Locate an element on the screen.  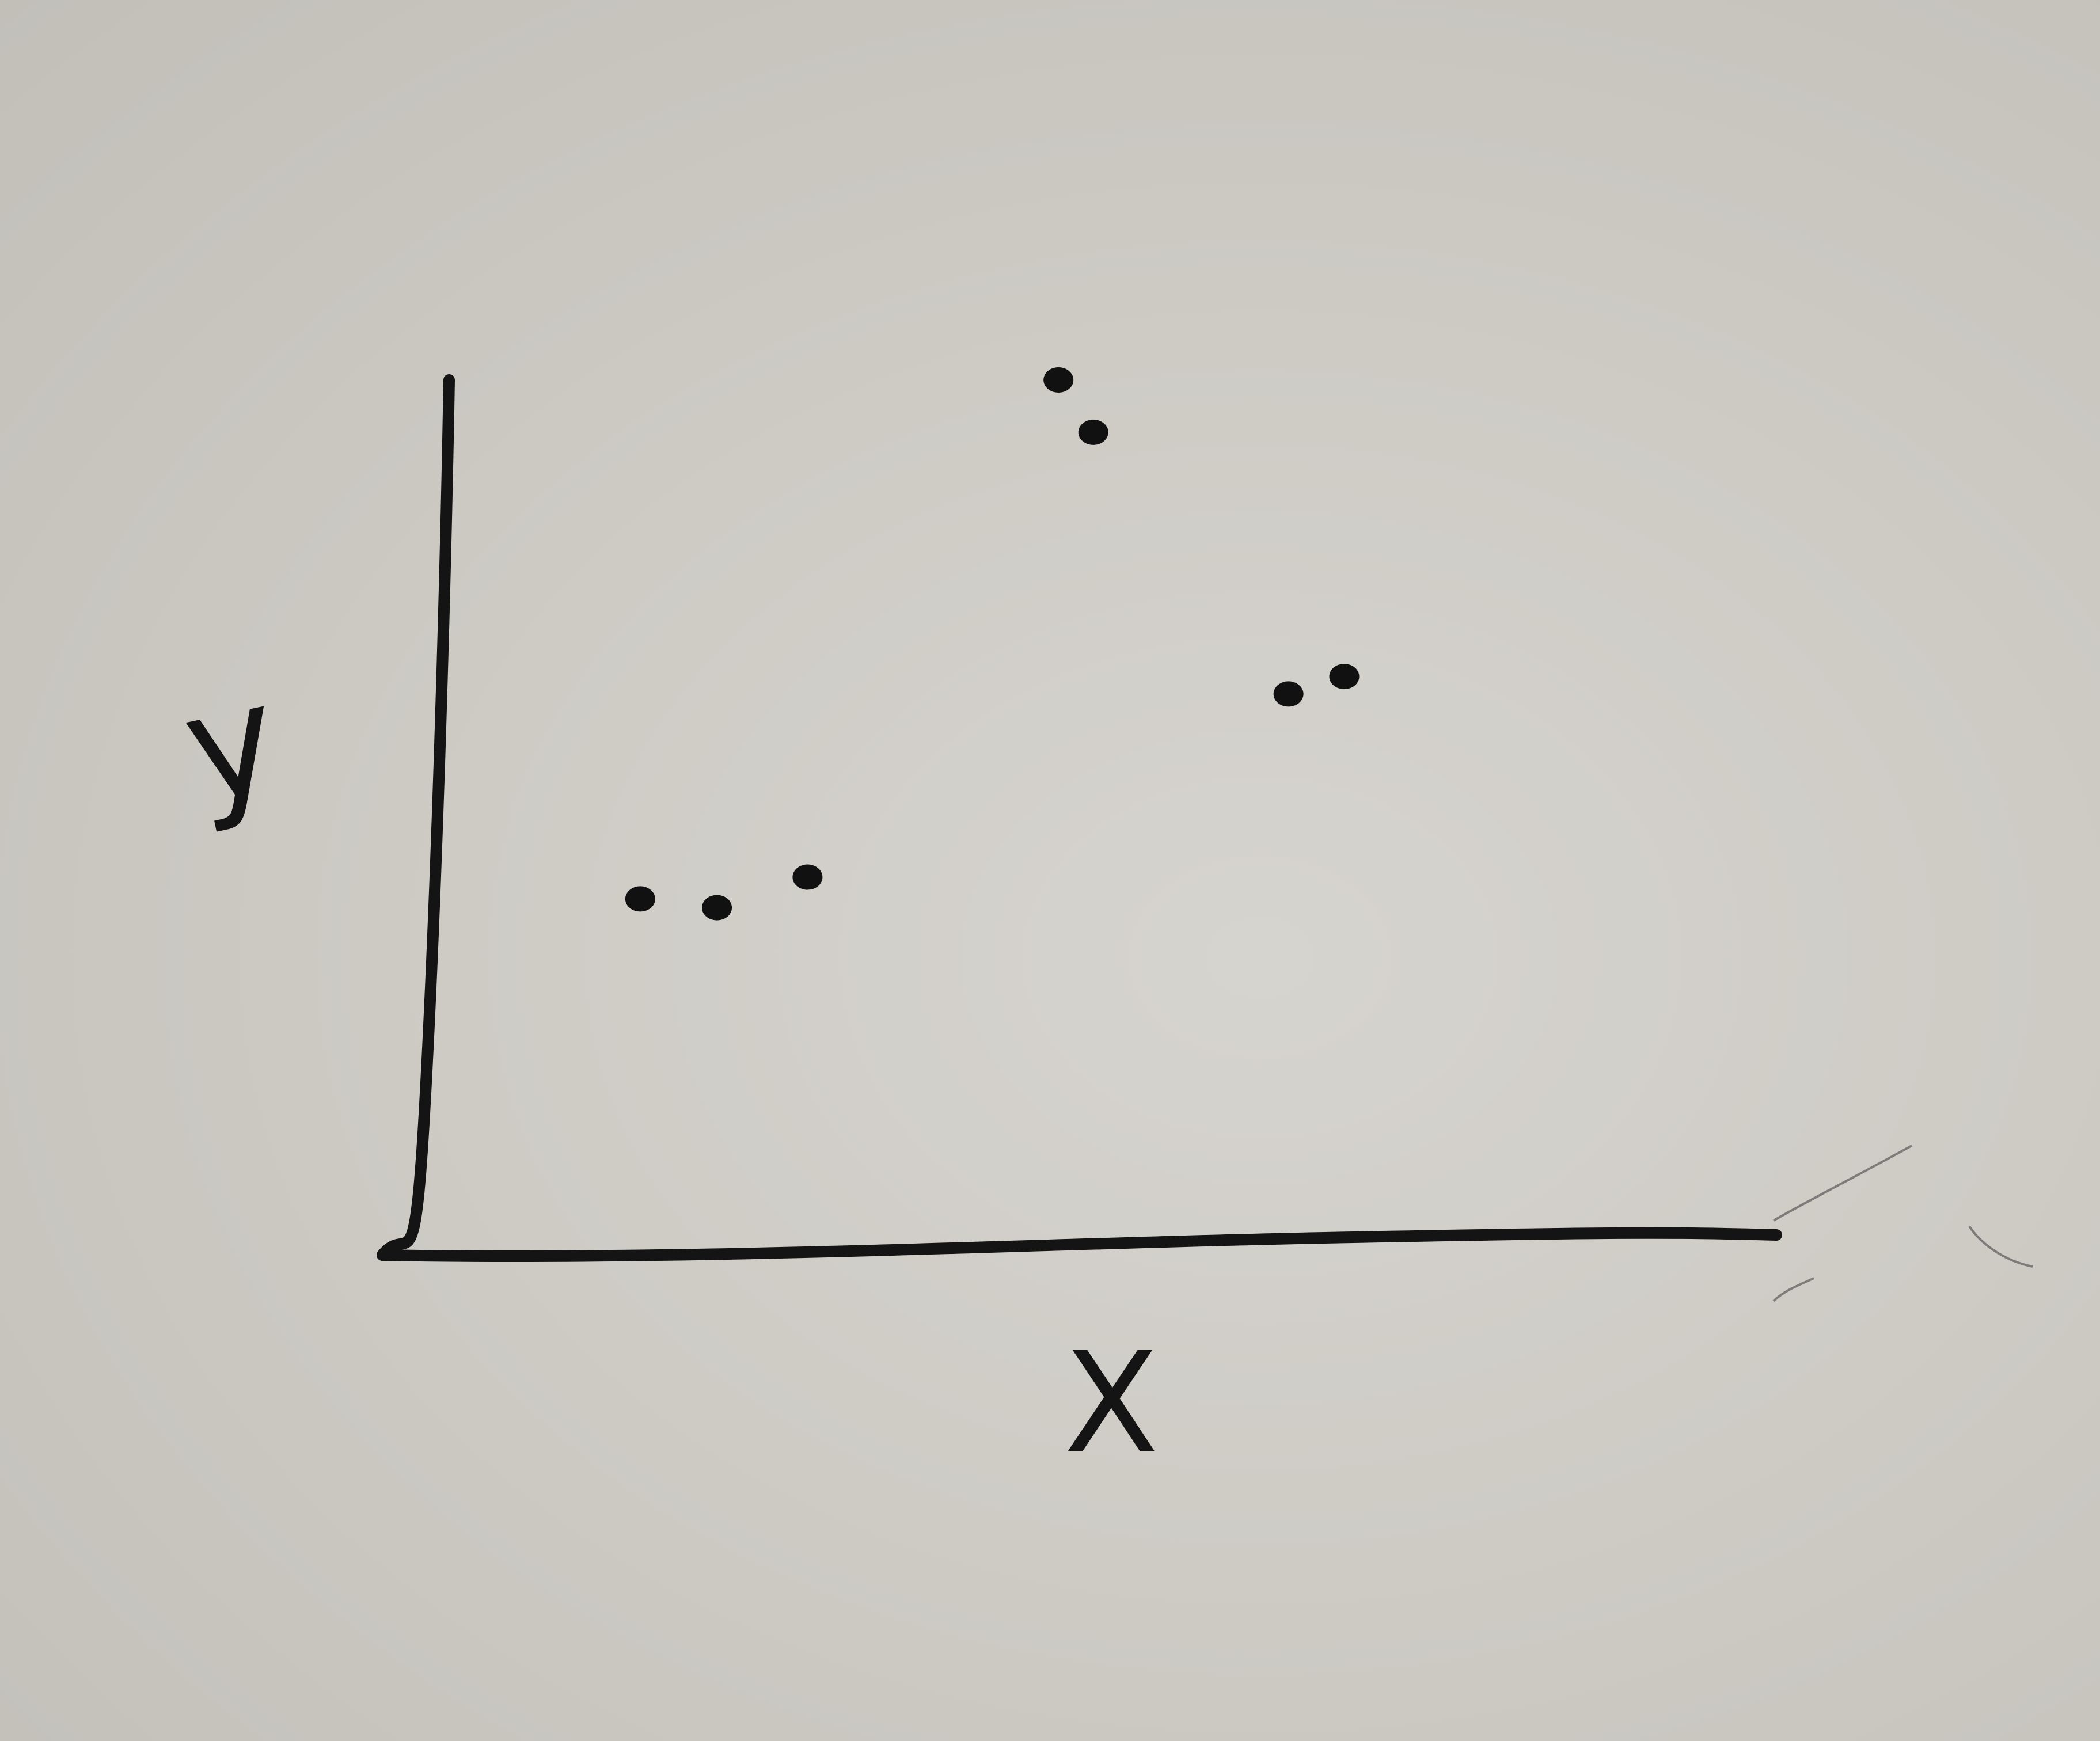
y-axis-label: y is located at coordinates (231, 744).